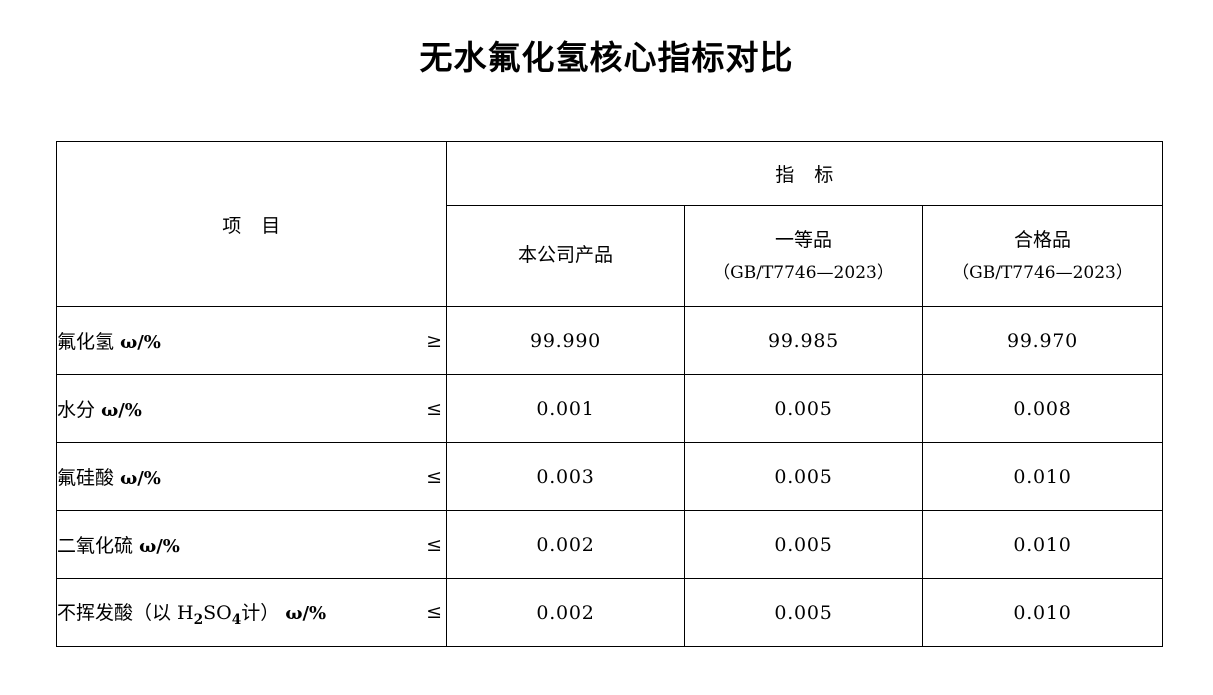 The height and width of the screenshot is (695, 1213). What do you see at coordinates (565, 476) in the screenshot?
I see `row-value-ours: 0.003` at bounding box center [565, 476].